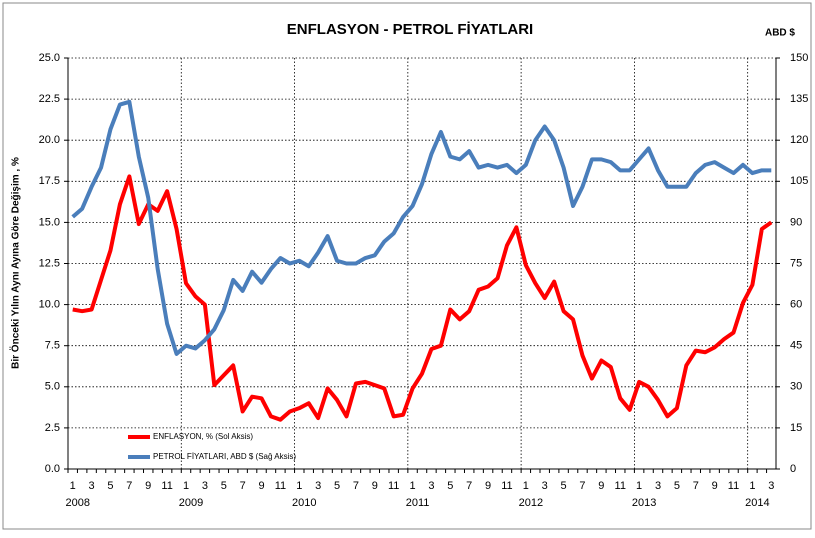 The height and width of the screenshot is (538, 815). I want to click on x-group-label: 2009, so click(191, 503).